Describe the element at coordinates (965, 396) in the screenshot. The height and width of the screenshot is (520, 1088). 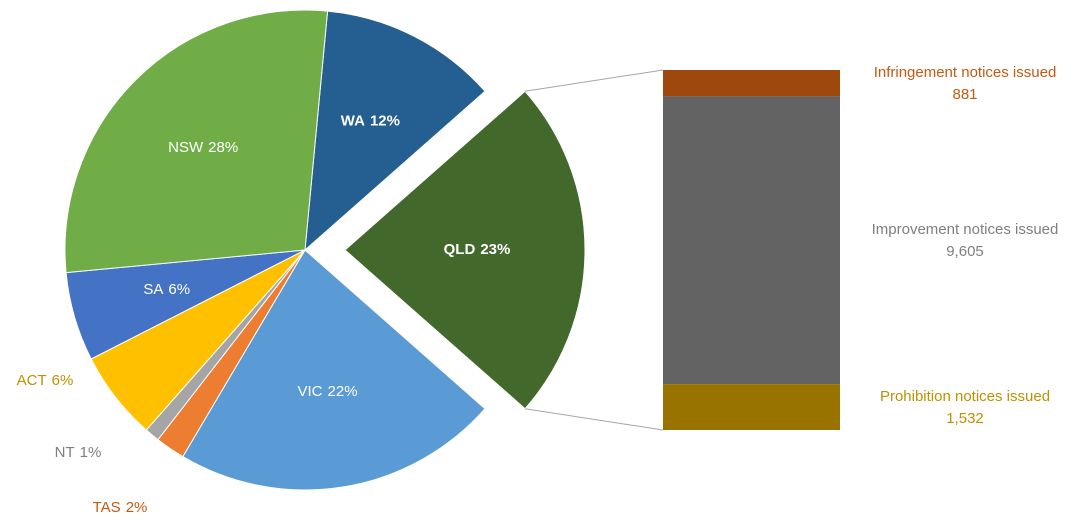
I see `segment-name: Prohibition notices issued` at that location.